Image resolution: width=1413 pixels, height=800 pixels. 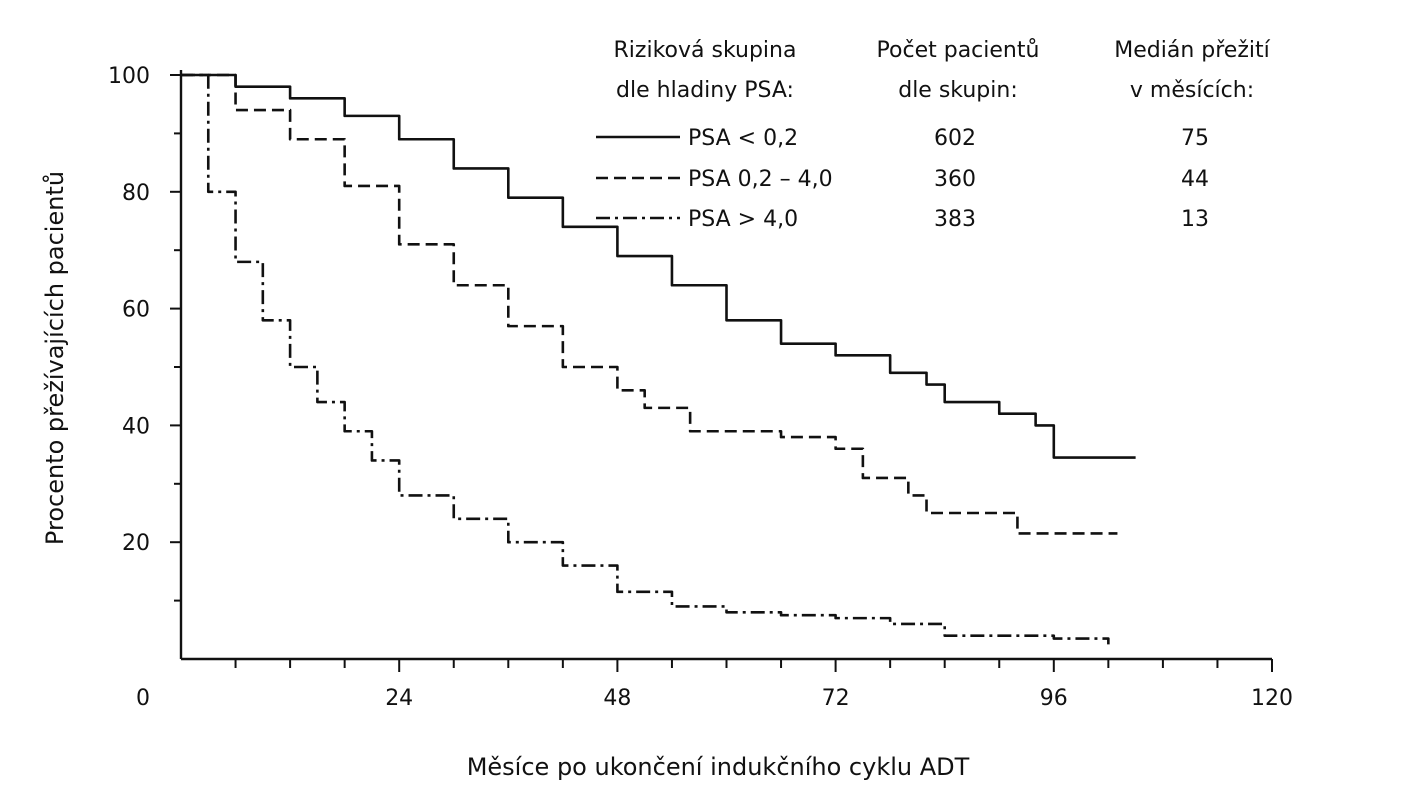 I want to click on legend-header-group-1: Riziková skupina, so click(x=705, y=50).